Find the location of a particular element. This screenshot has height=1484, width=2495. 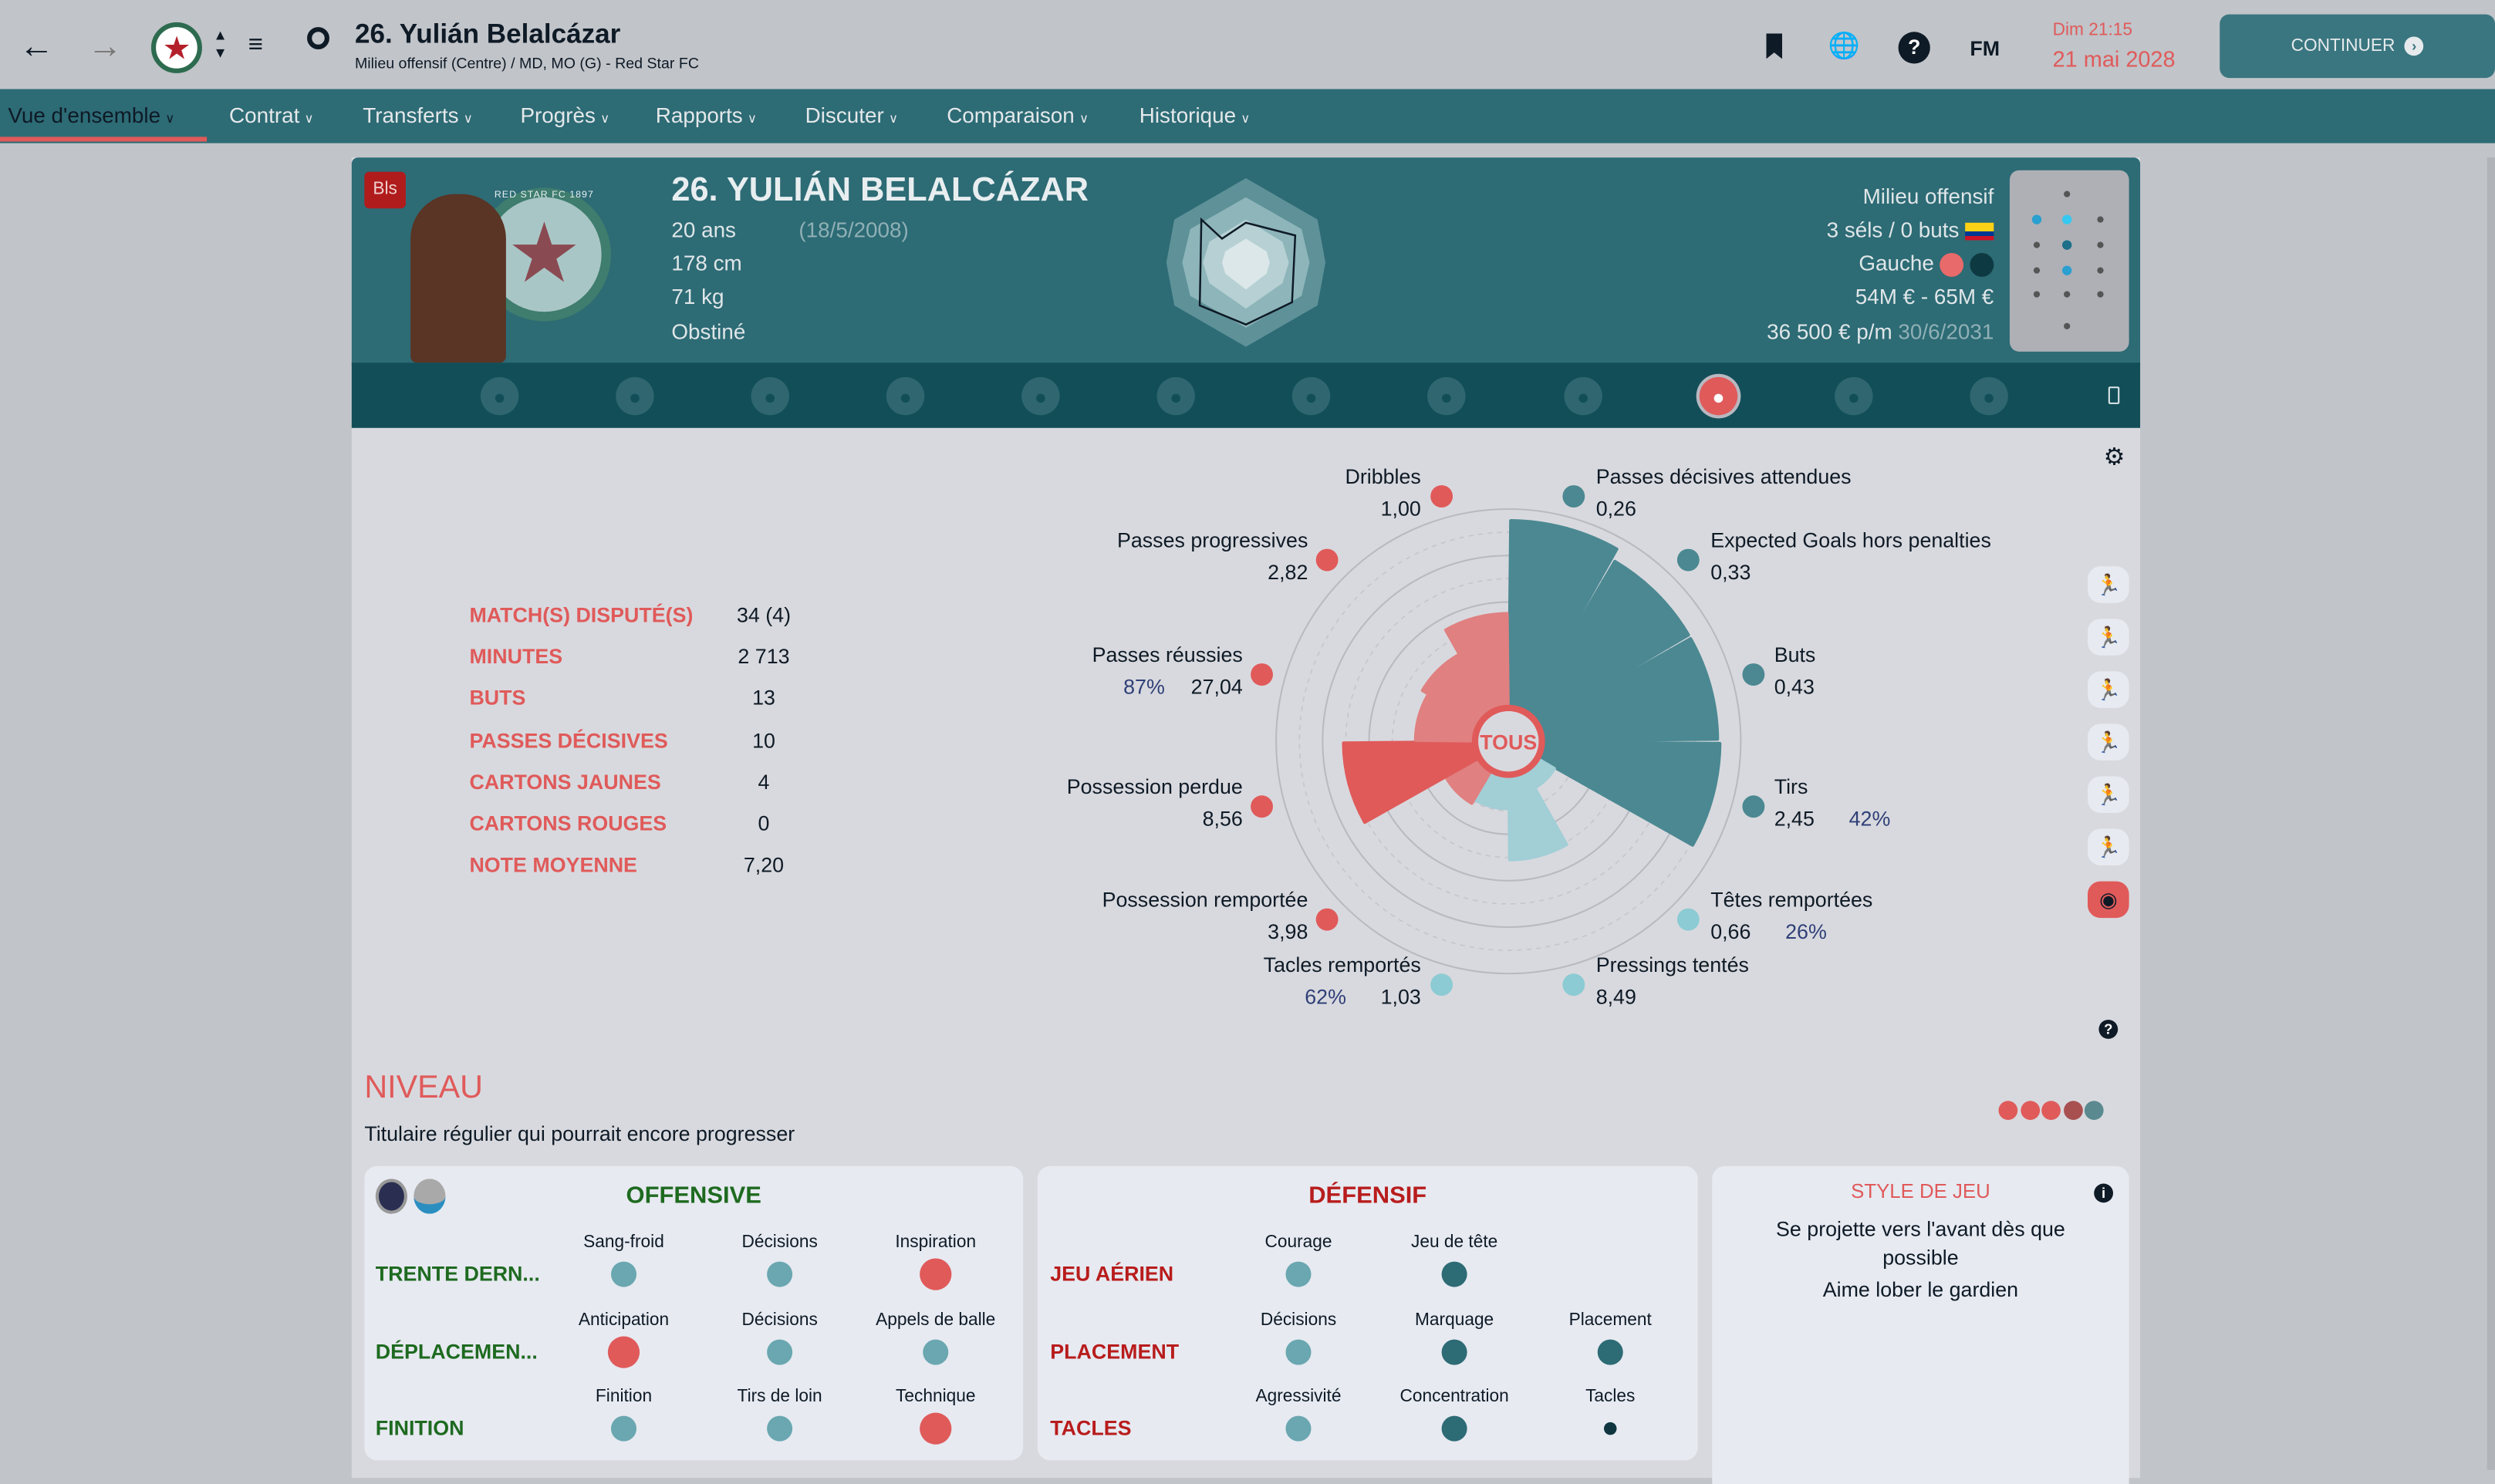

grid-ring is located at coordinates (1508, 741).